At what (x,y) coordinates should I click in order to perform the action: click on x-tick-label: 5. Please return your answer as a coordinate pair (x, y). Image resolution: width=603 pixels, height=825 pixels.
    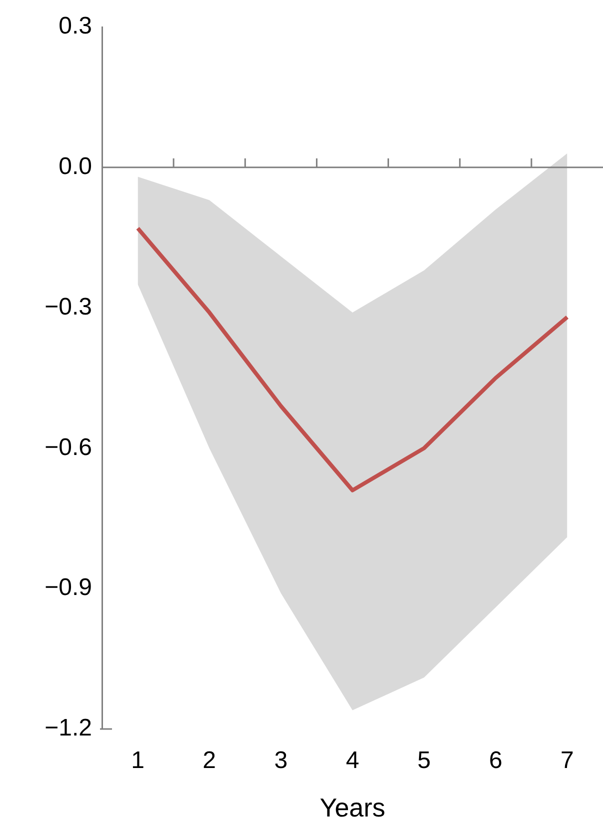
    Looking at the image, I should click on (424, 760).